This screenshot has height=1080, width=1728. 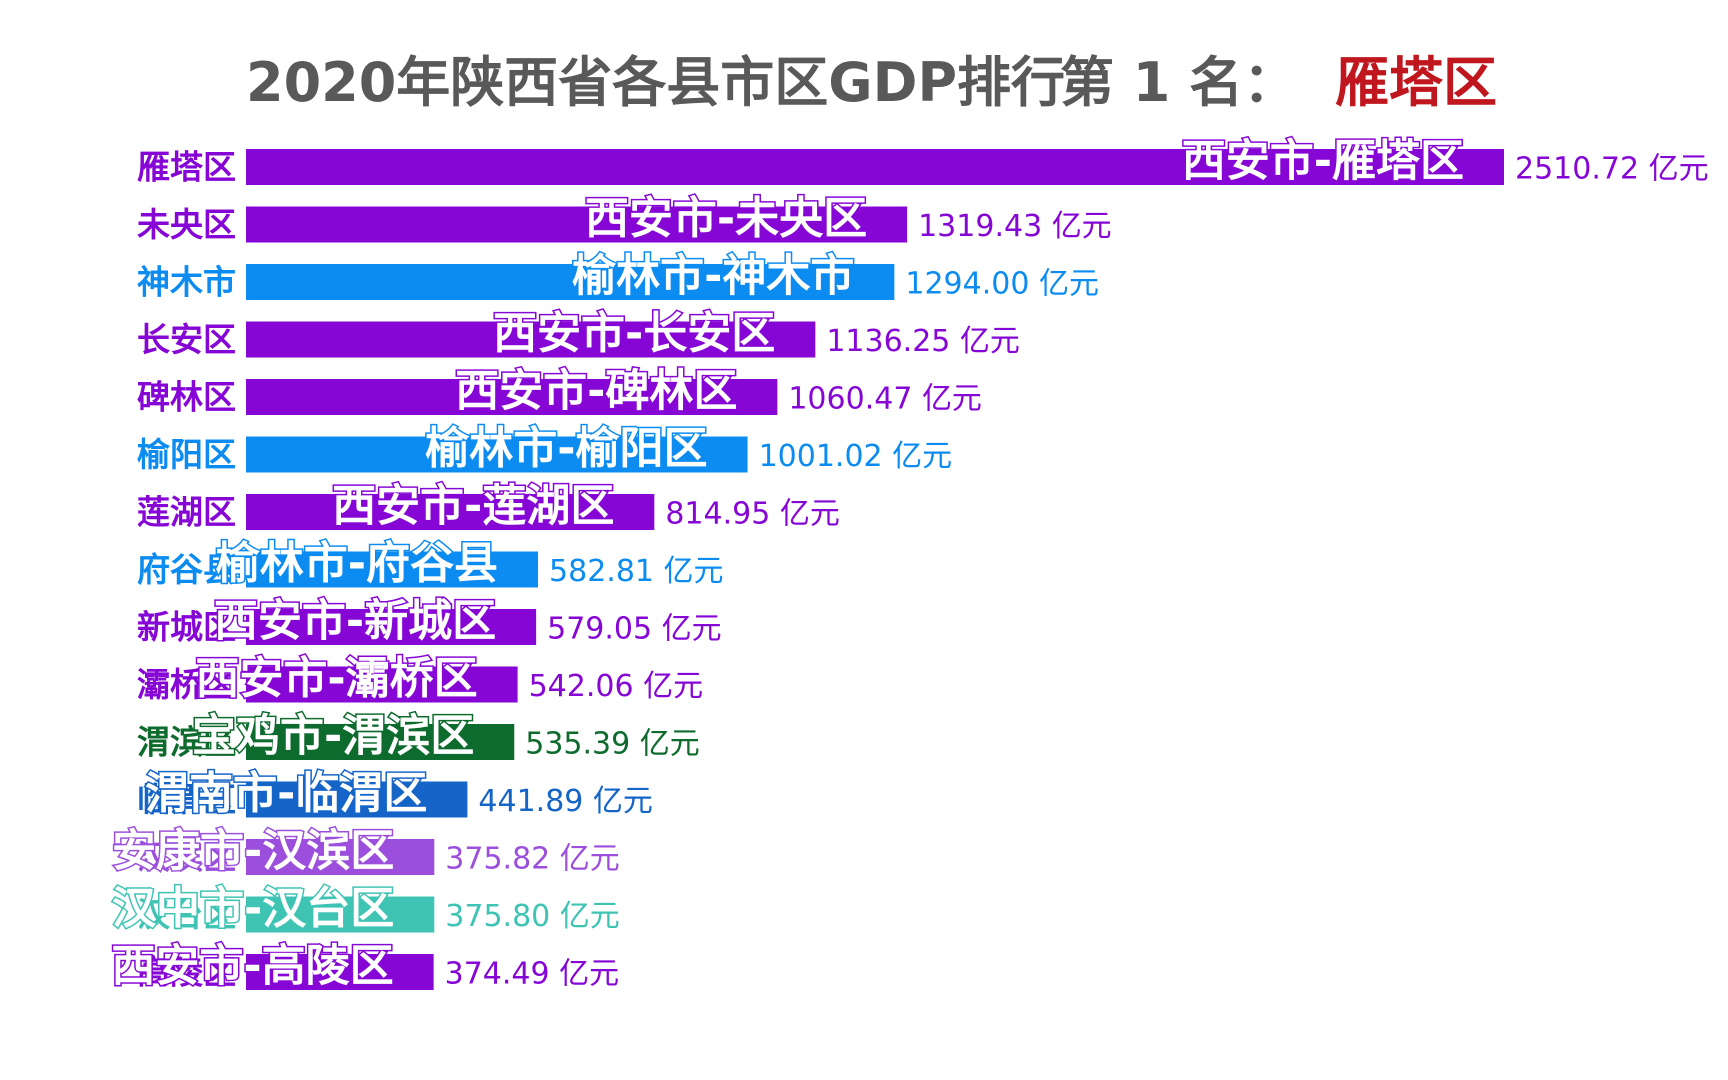 What do you see at coordinates (726, 218) in the screenshot?
I see `bar-inner-label: 西安市-未央区` at bounding box center [726, 218].